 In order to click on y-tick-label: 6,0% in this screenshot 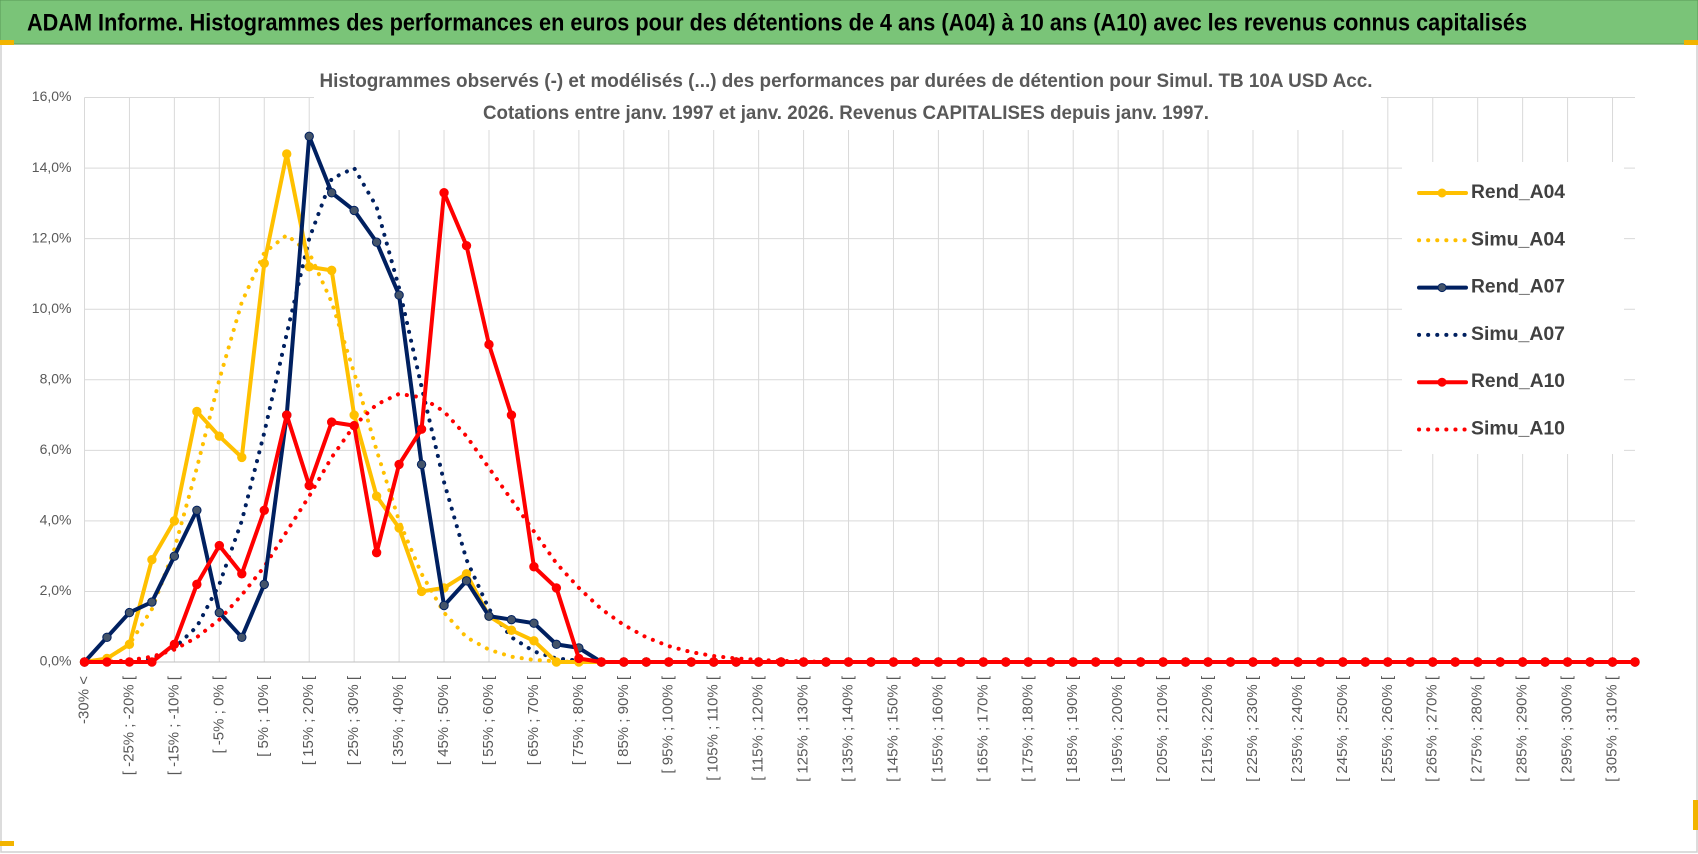, I will do `click(56, 449)`.